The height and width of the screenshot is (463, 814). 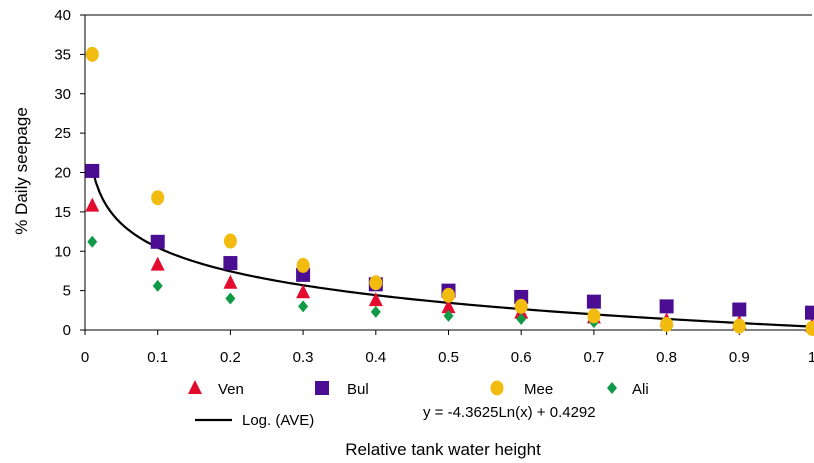 I want to click on legend-item-ali: Ali, so click(x=628, y=389).